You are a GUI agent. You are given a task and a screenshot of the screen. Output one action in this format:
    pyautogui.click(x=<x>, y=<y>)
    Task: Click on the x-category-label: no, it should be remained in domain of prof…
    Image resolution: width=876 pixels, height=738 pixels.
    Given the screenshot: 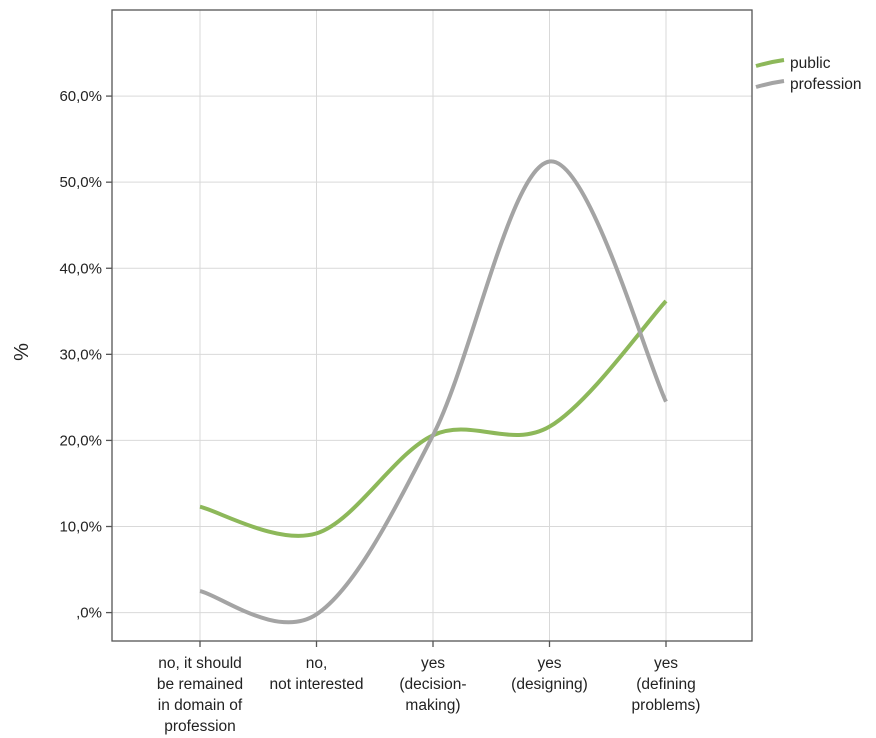 What is the action you would take?
    pyautogui.click(x=200, y=695)
    